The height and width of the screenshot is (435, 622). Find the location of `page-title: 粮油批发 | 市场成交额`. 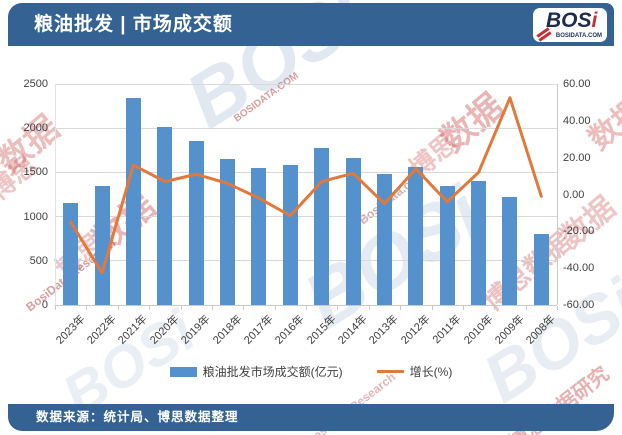

page-title: 粮油批发 | 市场成交额 is located at coordinates (133, 24).